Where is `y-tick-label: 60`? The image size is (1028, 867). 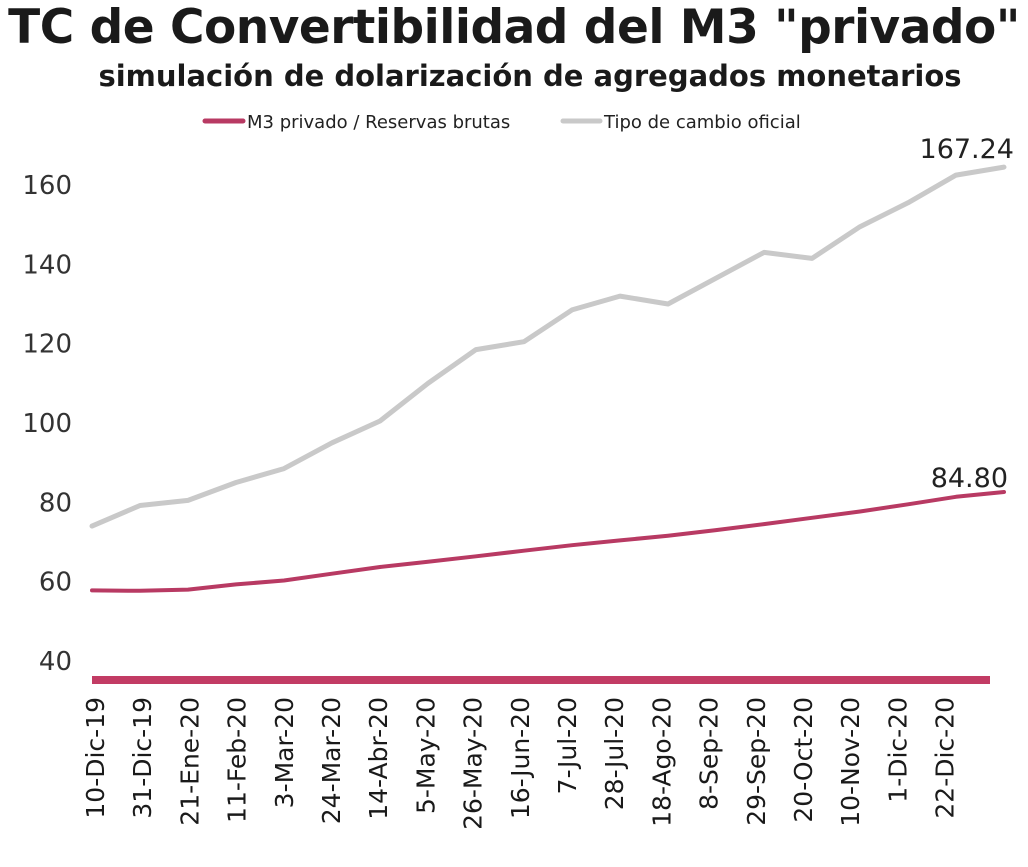 y-tick-label: 60 is located at coordinates (55, 583).